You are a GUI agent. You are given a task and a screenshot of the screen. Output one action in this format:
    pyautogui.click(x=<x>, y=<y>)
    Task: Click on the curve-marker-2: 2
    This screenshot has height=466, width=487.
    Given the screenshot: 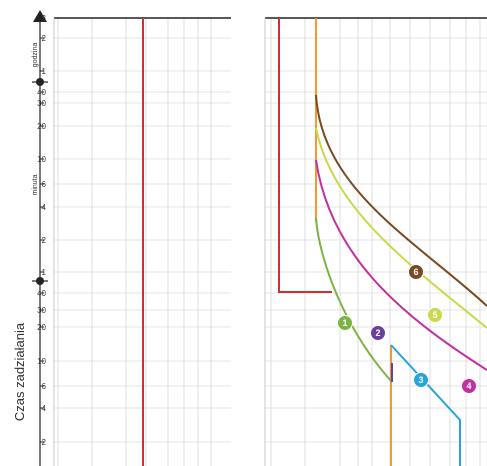 What is the action you would take?
    pyautogui.click(x=378, y=333)
    